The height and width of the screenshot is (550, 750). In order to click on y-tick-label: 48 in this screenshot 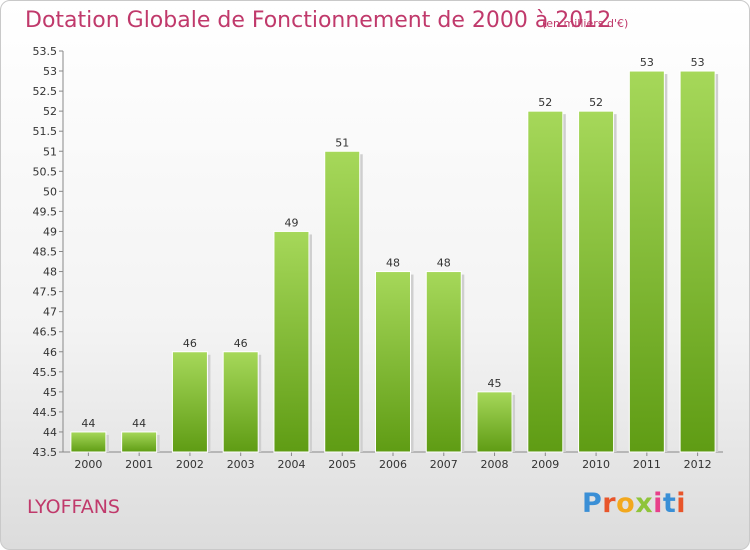, I will do `click(50, 272)`.